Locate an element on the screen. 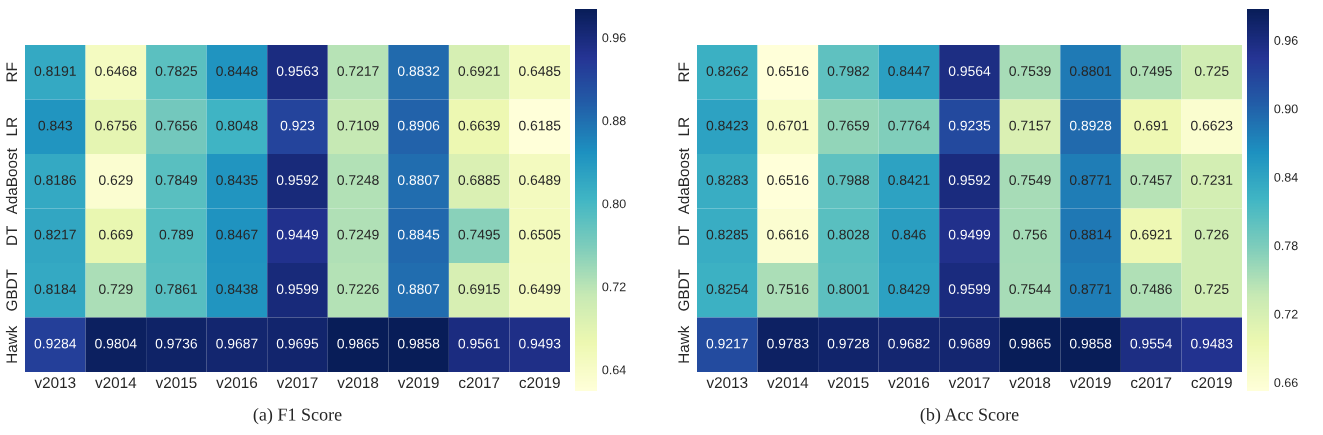 The height and width of the screenshot is (435, 1323). data-label: 0.9858 is located at coordinates (1090, 343).